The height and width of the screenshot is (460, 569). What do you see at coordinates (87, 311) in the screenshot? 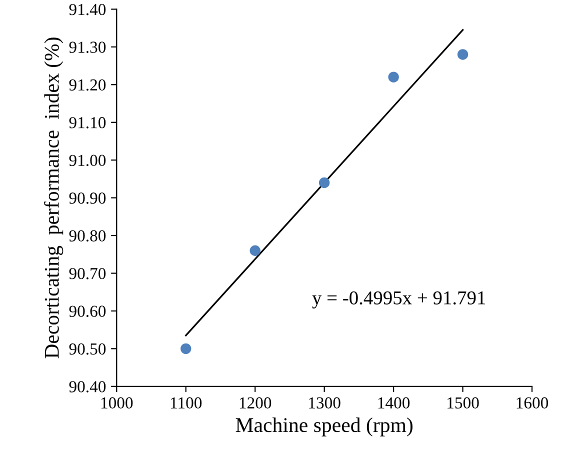
I see `y-tick-label: 90.60` at bounding box center [87, 311].